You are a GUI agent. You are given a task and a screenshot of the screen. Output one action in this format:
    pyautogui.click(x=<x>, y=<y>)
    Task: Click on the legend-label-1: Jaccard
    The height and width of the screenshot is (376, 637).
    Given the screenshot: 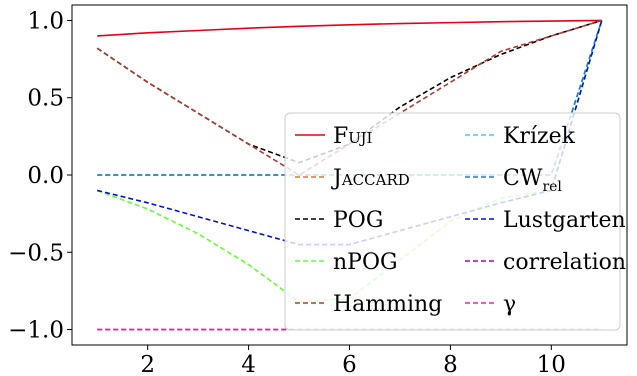 What is the action you would take?
    pyautogui.click(x=370, y=178)
    